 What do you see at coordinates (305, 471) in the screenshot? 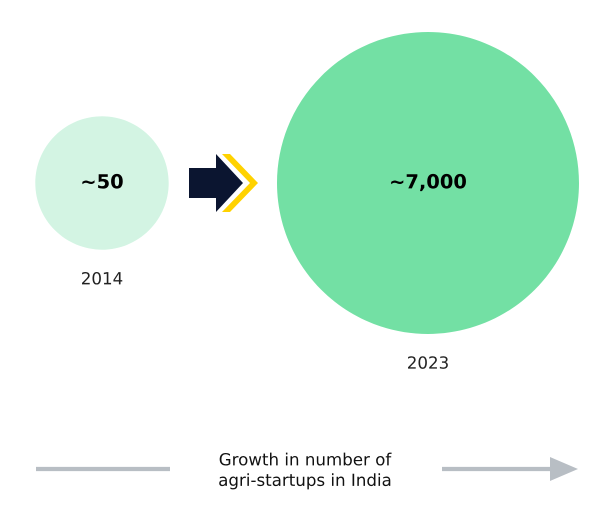
I see `text: Growth in number of agri-startups in India` at bounding box center [305, 471].